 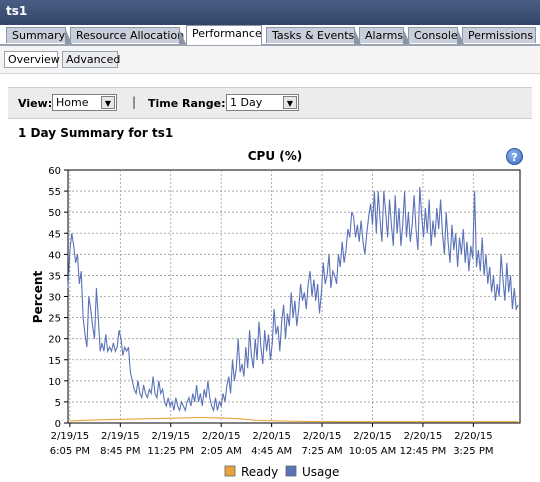 I want to click on legend-swatch-ready, so click(x=230, y=471).